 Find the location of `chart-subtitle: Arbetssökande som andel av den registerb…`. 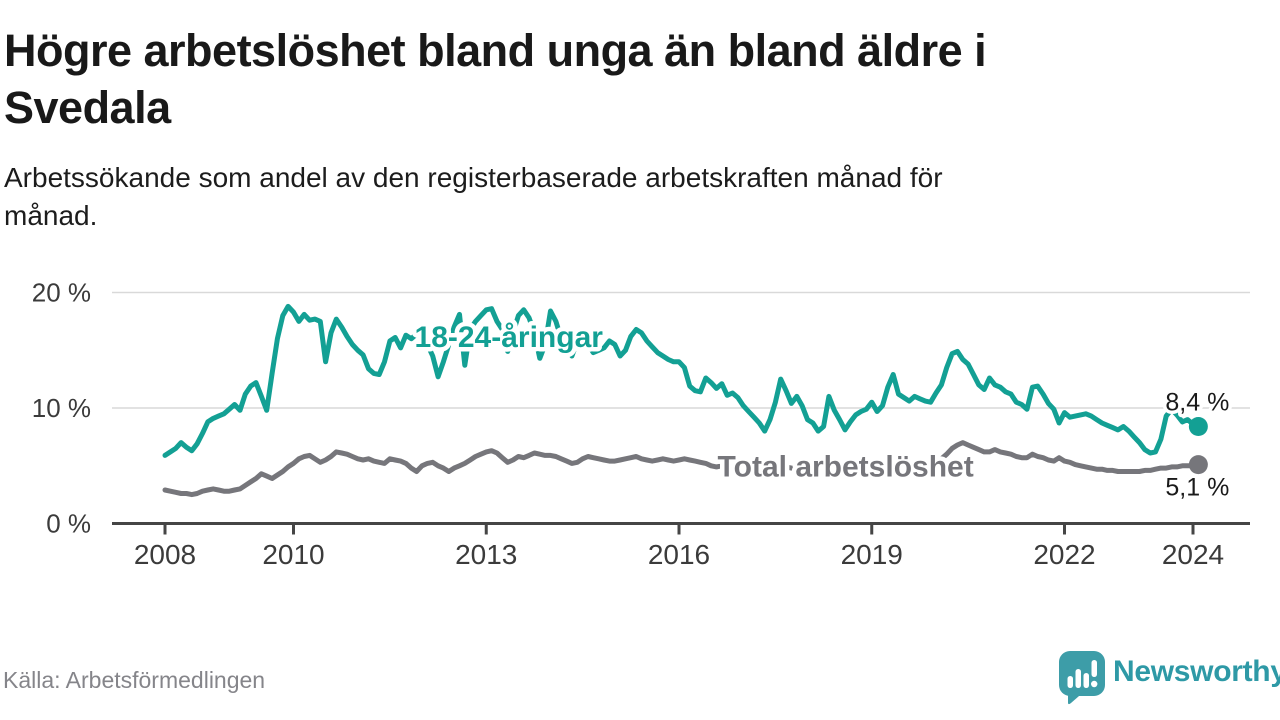

chart-subtitle: Arbetssökande som andel av den registerb… is located at coordinates (614, 197).